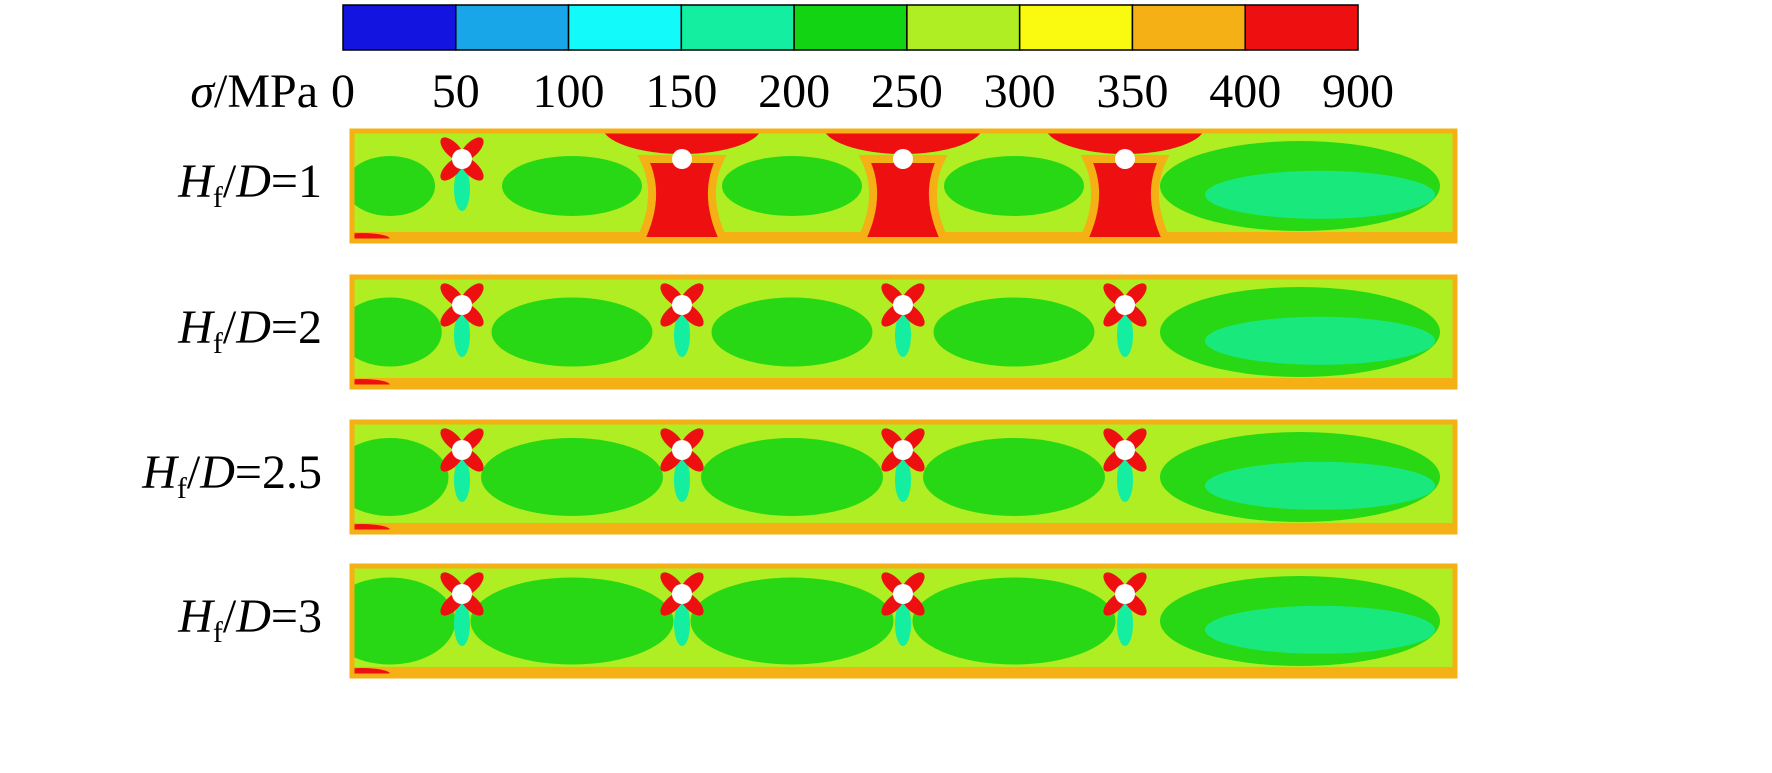  I want to click on colorbar-tick-label: 150, so click(681, 91).